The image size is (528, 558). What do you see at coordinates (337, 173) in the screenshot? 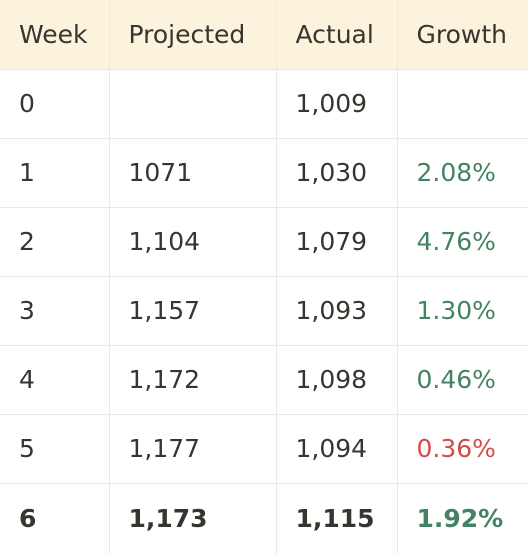
I see `actual-cell: 1,030` at bounding box center [337, 173].